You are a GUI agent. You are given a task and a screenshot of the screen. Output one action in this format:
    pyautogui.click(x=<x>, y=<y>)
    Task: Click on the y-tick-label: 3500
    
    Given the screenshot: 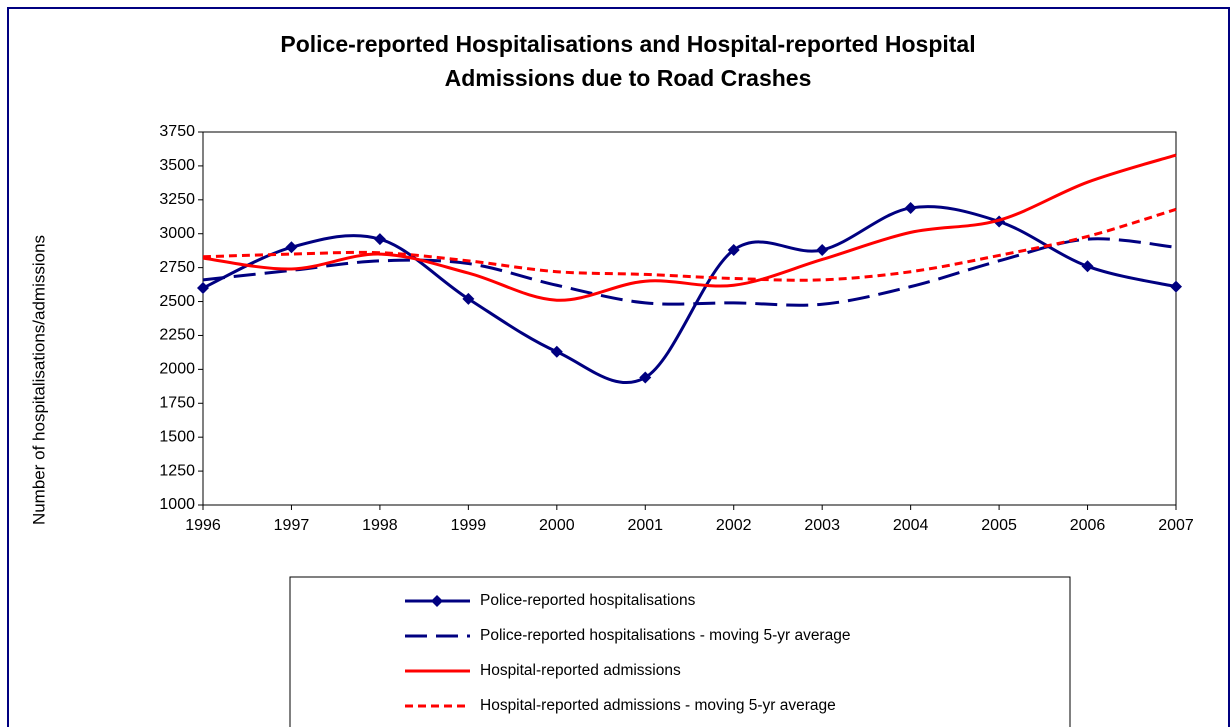 What is the action you would take?
    pyautogui.click(x=177, y=165)
    